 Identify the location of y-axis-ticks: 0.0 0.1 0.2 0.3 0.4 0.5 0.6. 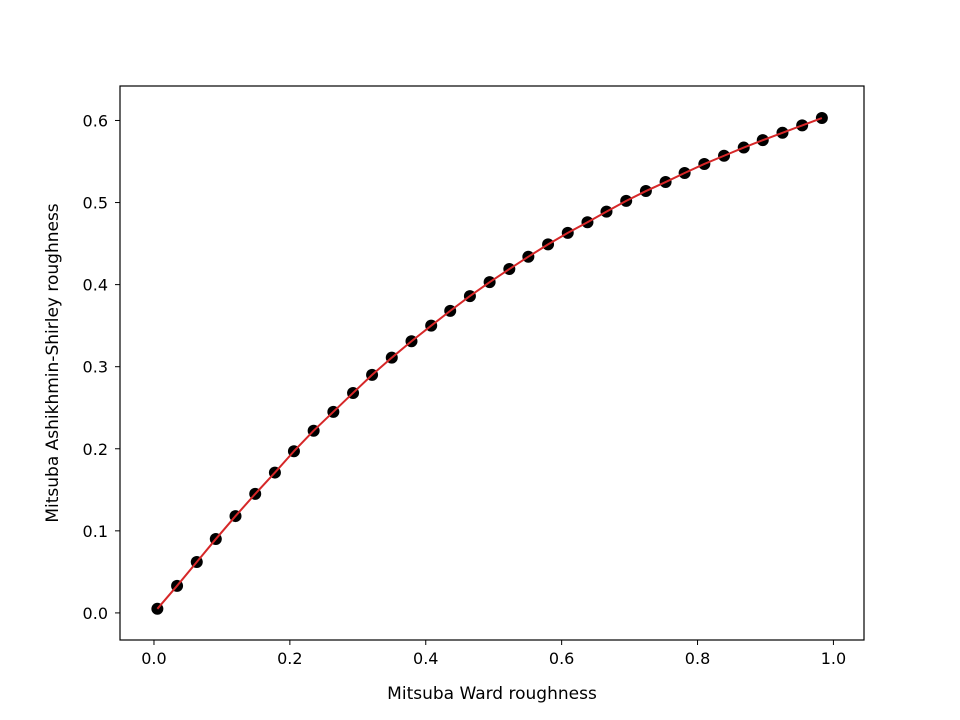
(101, 367).